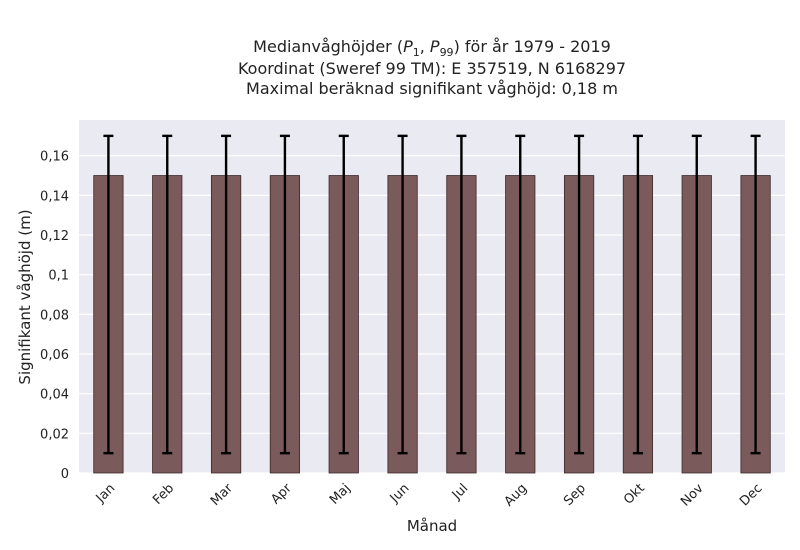 The image size is (800, 550). What do you see at coordinates (637, 294) in the screenshot?
I see `error-bar-okt` at bounding box center [637, 294].